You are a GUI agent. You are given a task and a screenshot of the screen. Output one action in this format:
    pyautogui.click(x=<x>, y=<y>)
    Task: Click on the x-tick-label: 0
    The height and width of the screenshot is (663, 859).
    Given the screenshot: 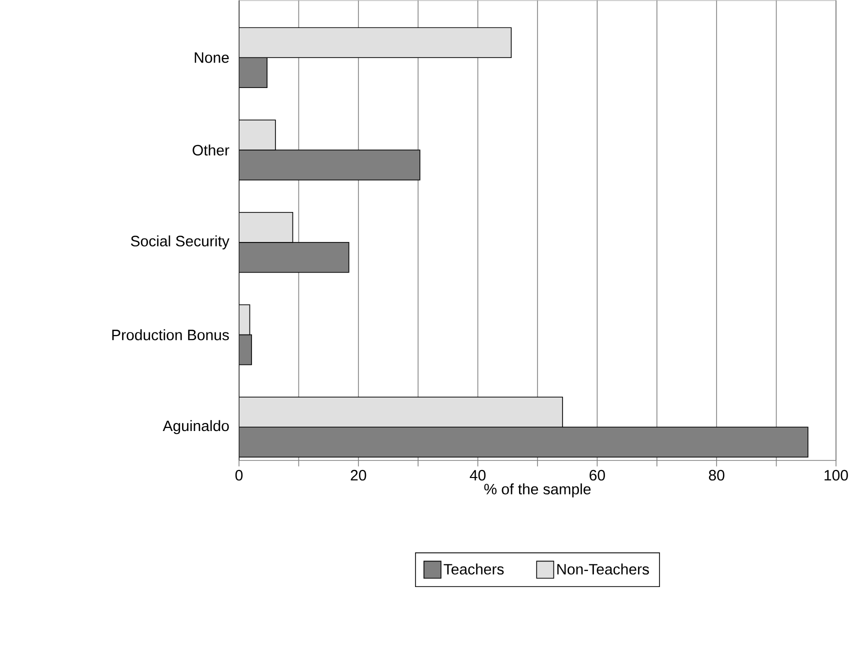 What is the action you would take?
    pyautogui.click(x=239, y=475)
    